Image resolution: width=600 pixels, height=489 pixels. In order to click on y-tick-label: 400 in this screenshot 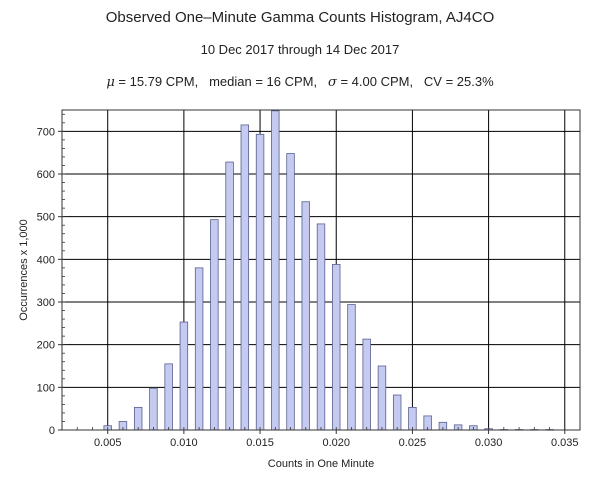, I will do `click(46, 260)`.